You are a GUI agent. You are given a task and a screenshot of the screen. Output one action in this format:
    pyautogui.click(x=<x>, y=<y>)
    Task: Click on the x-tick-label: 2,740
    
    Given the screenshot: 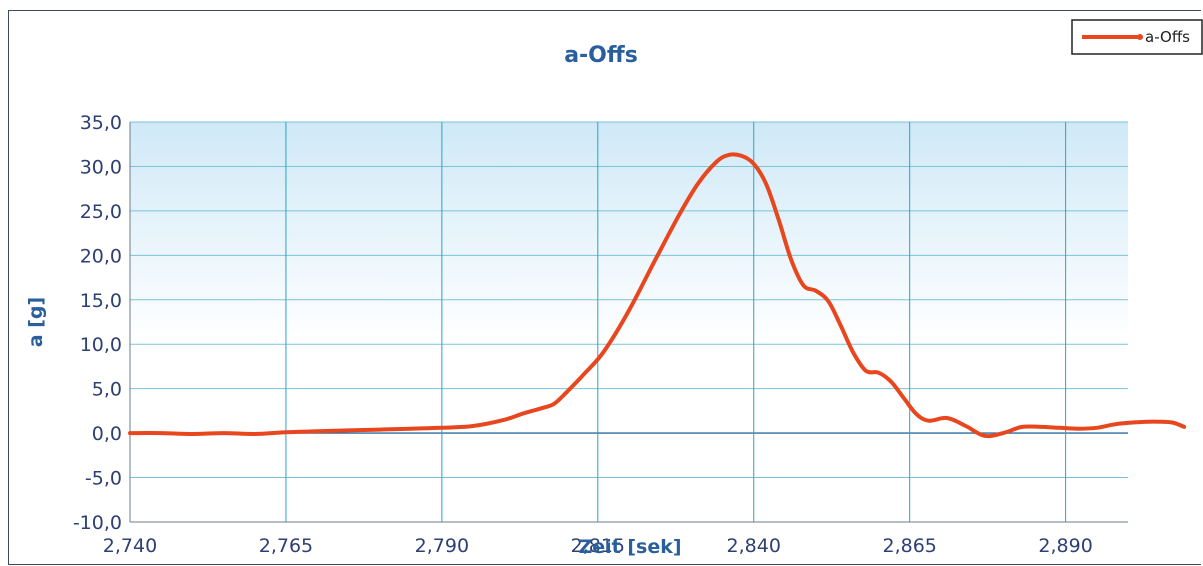 What is the action you would take?
    pyautogui.click(x=130, y=546)
    